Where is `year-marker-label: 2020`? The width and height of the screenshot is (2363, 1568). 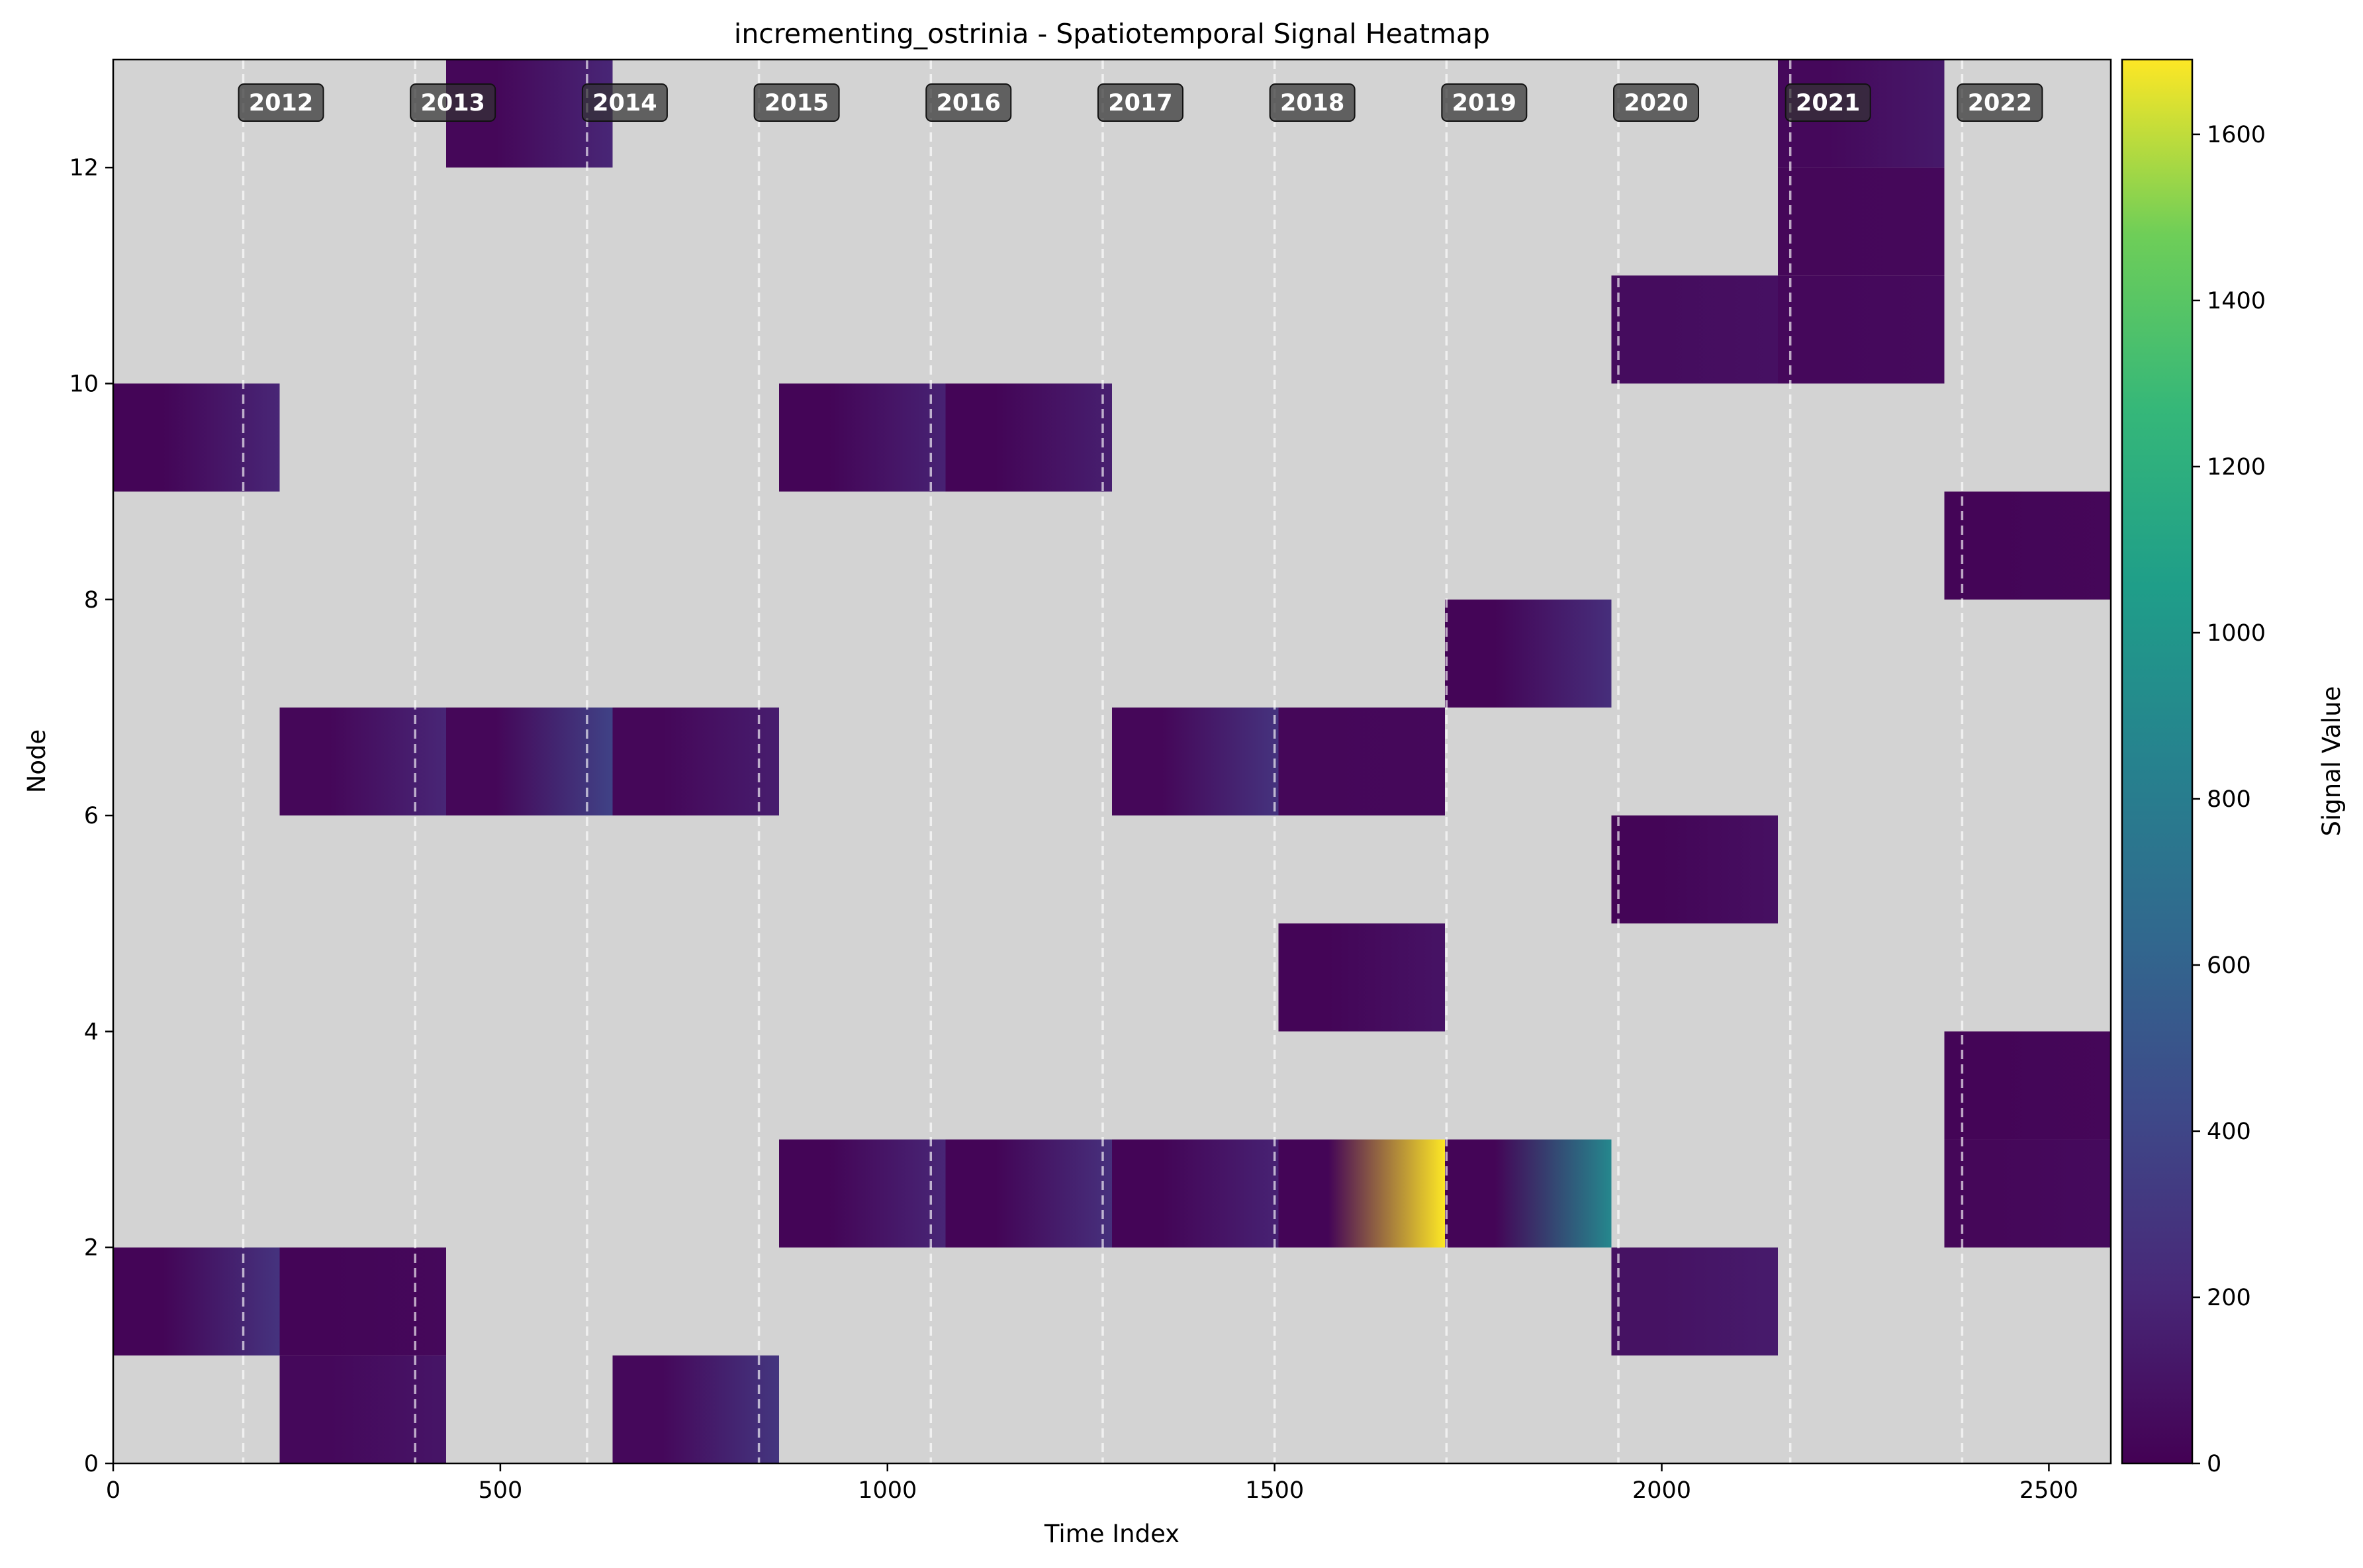 year-marker-label: 2020 is located at coordinates (1656, 103).